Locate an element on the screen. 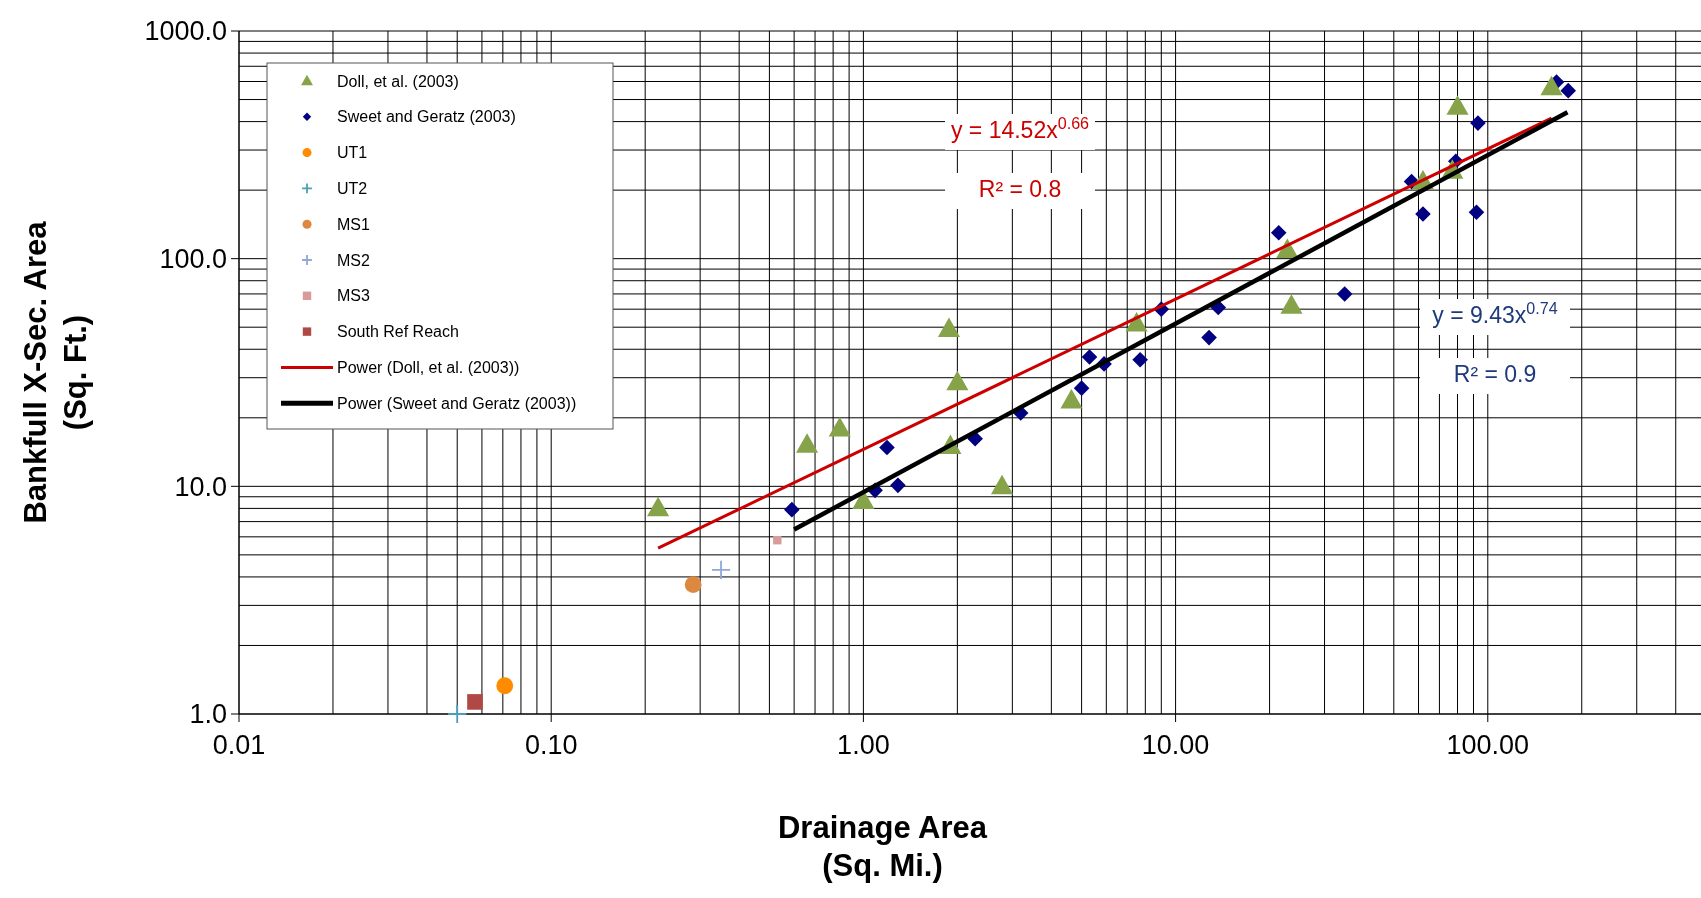  annotation: y = 9.43x$^{0.74}$ is located at coordinates (1495, 313).